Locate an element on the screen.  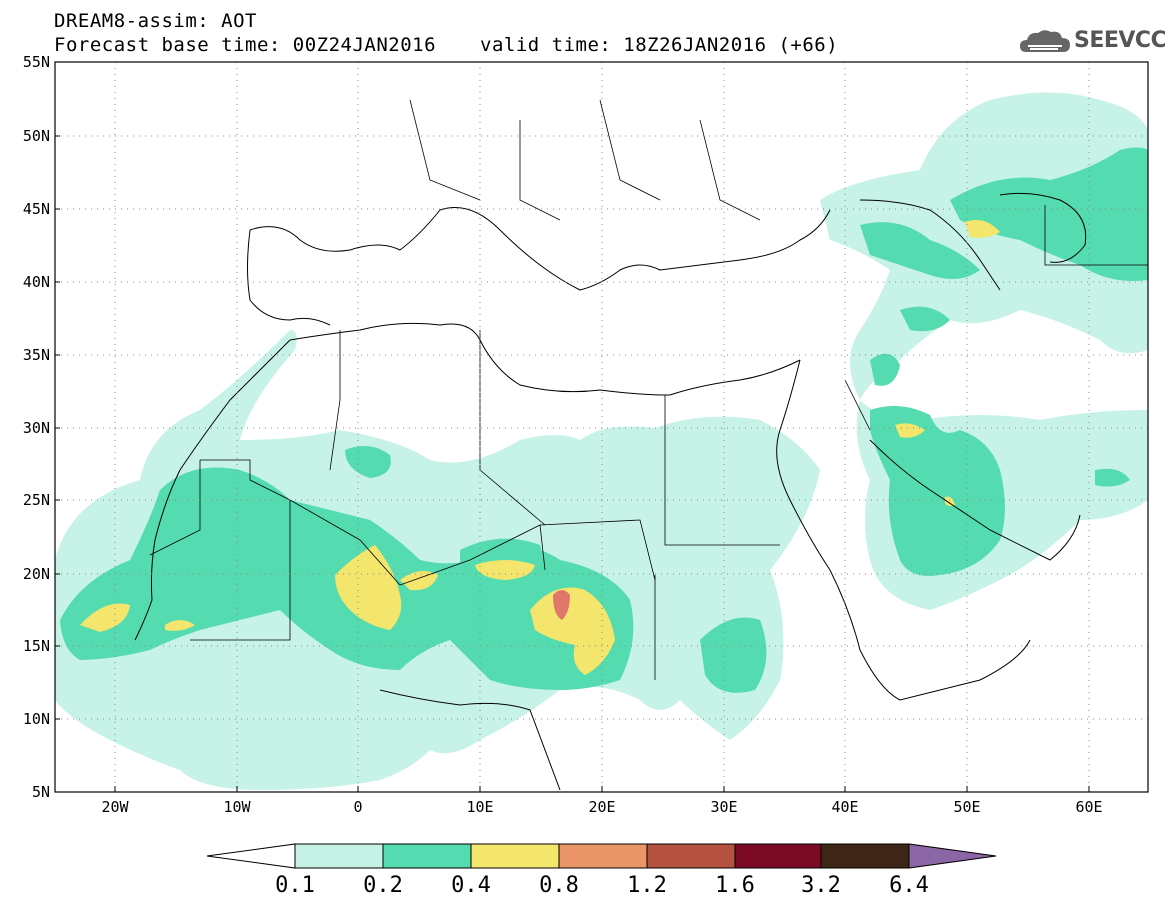
lat-label: 50N is located at coordinates (36, 136).